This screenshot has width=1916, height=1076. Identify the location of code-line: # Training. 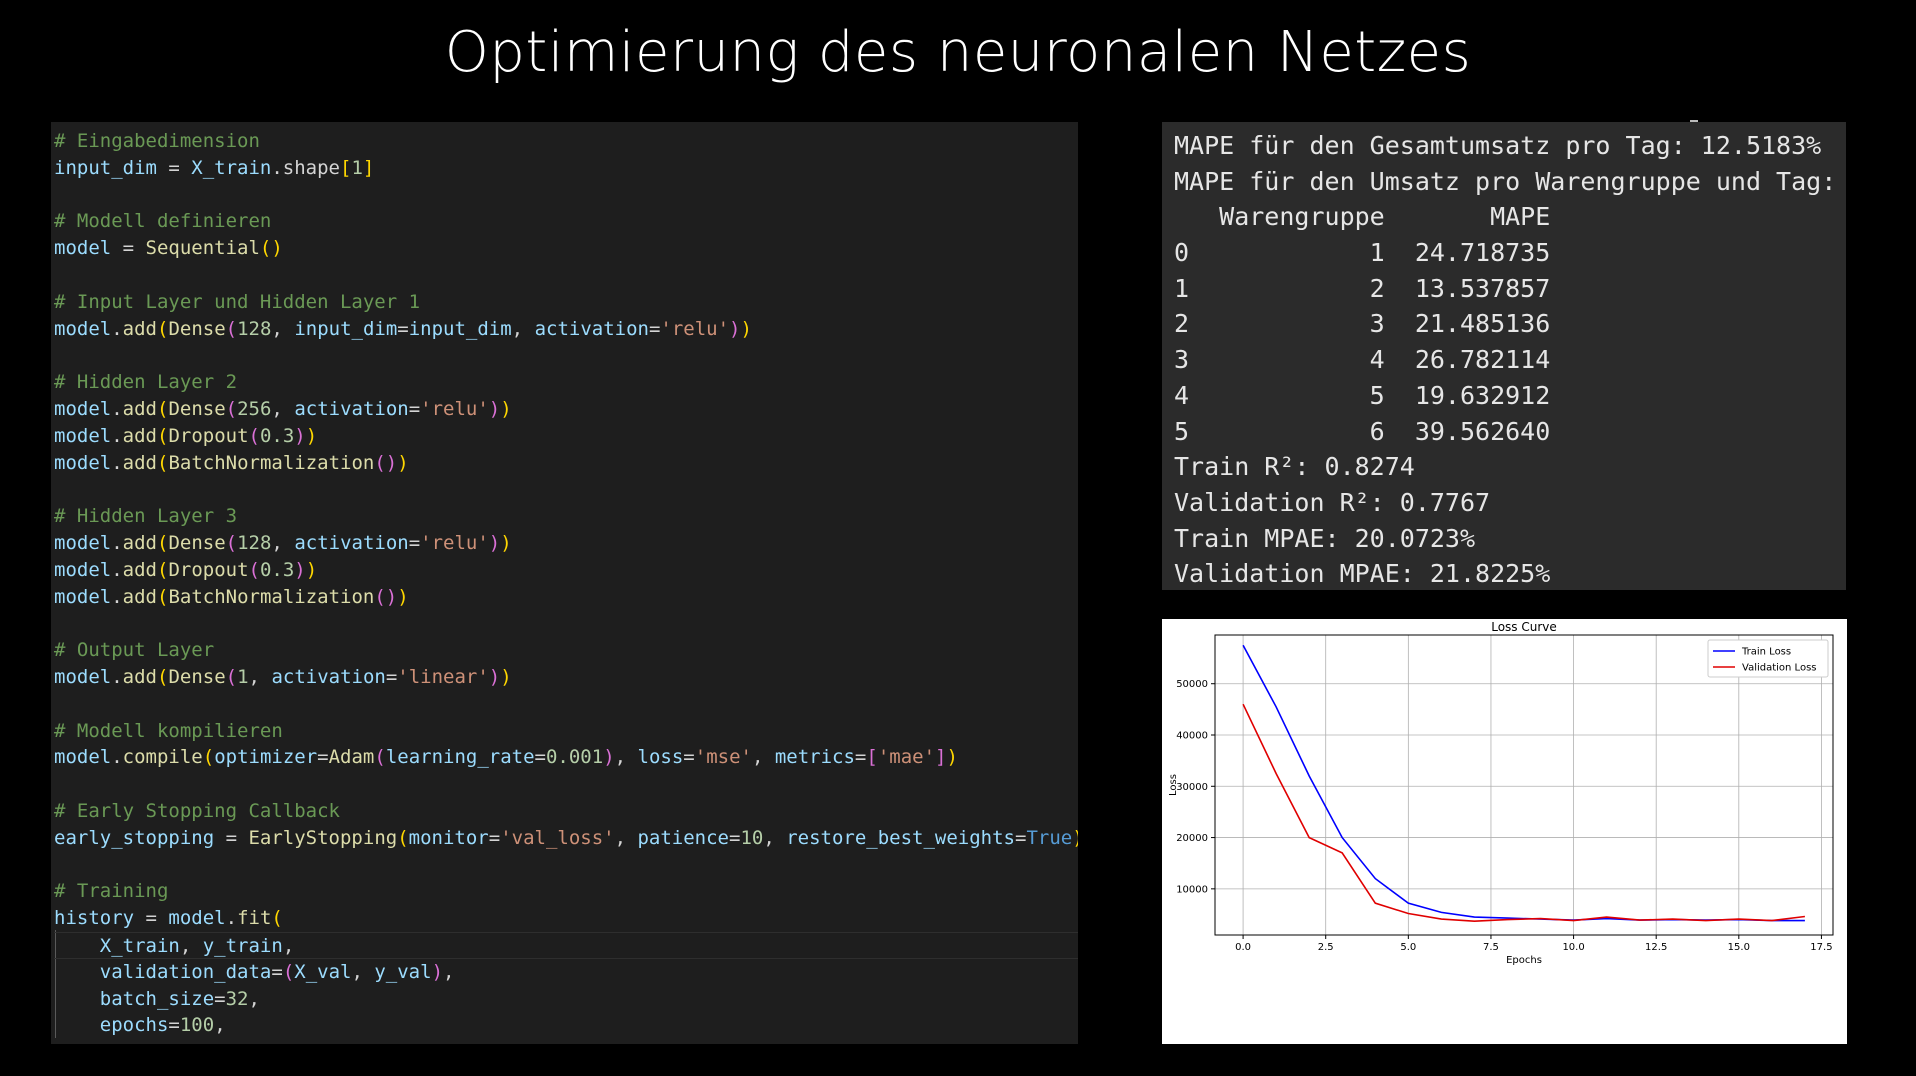
(566, 891).